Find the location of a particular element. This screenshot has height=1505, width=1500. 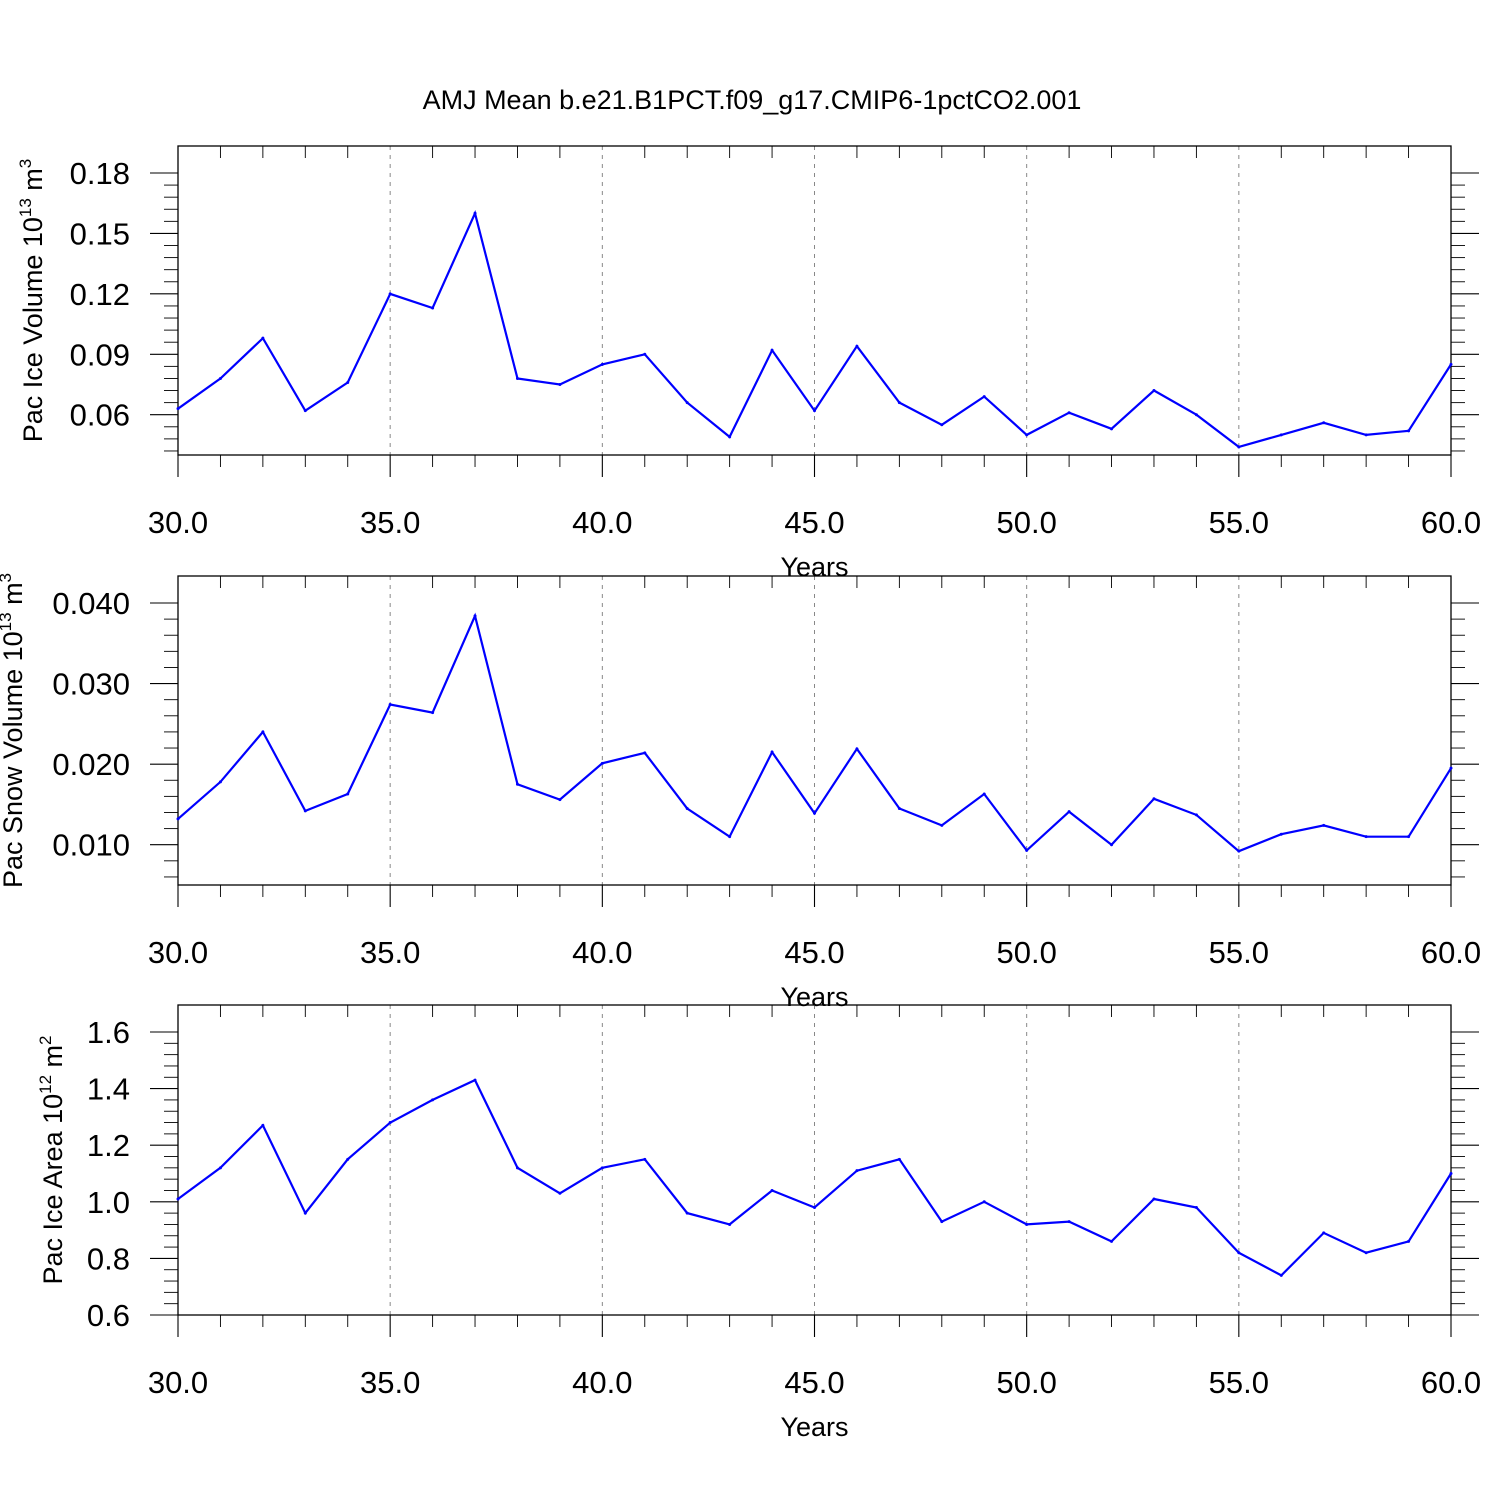

y-tick-label: 0.8 is located at coordinates (108, 1258).